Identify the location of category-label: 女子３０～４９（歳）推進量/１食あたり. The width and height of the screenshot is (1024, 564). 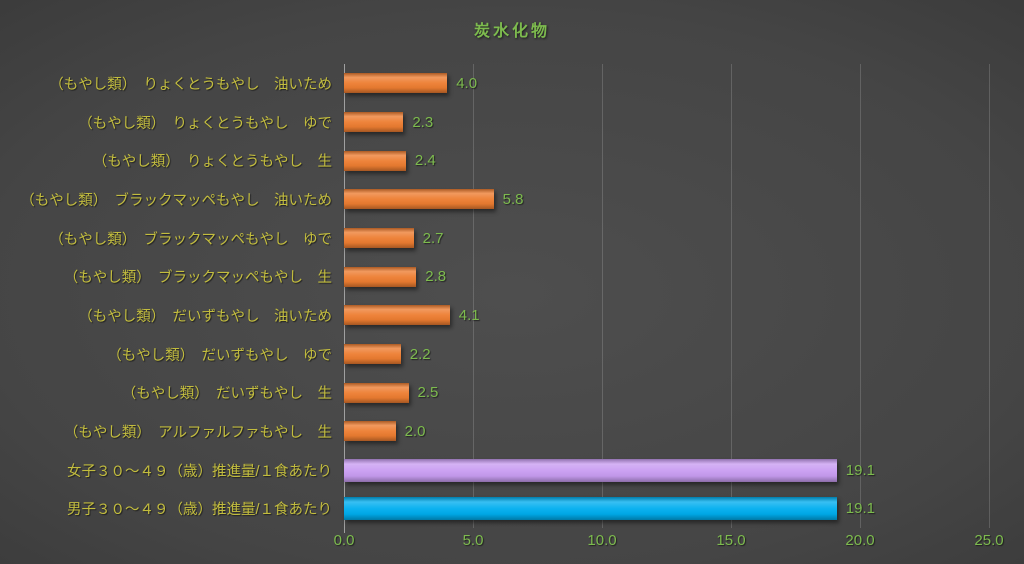
(199, 471).